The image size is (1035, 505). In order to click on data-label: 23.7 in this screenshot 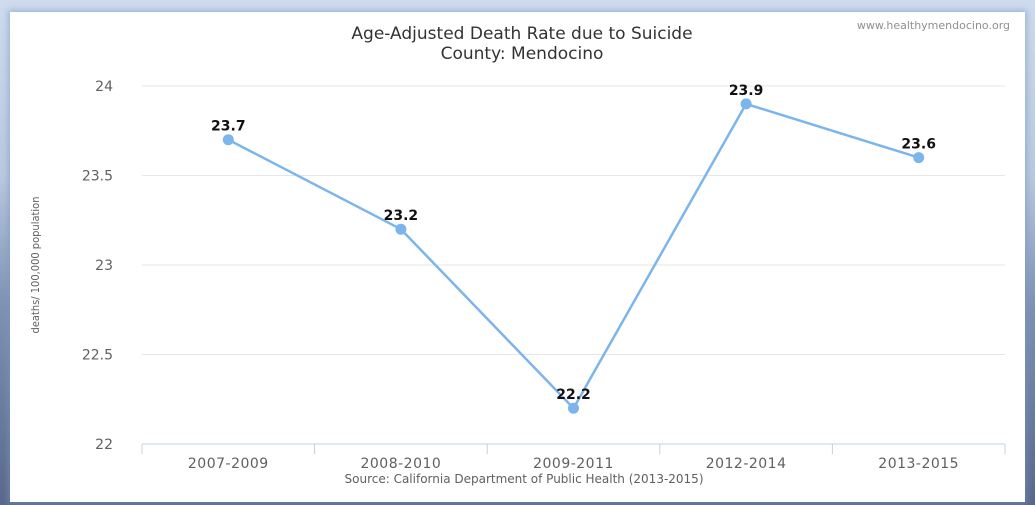, I will do `click(228, 127)`.